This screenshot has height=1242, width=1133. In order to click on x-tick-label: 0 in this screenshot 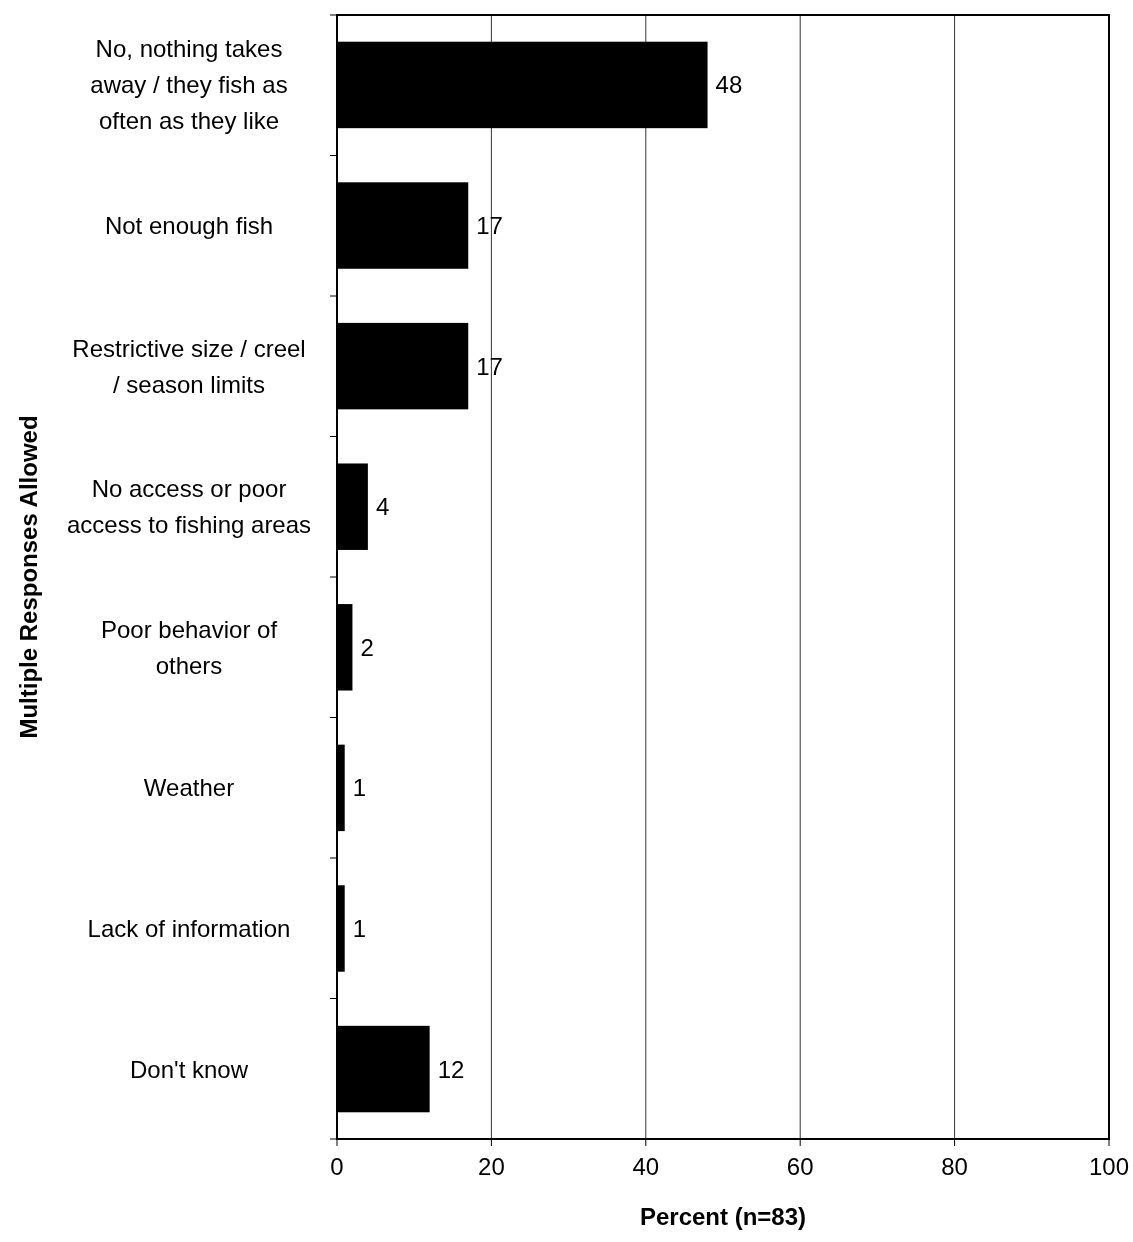, I will do `click(337, 1166)`.